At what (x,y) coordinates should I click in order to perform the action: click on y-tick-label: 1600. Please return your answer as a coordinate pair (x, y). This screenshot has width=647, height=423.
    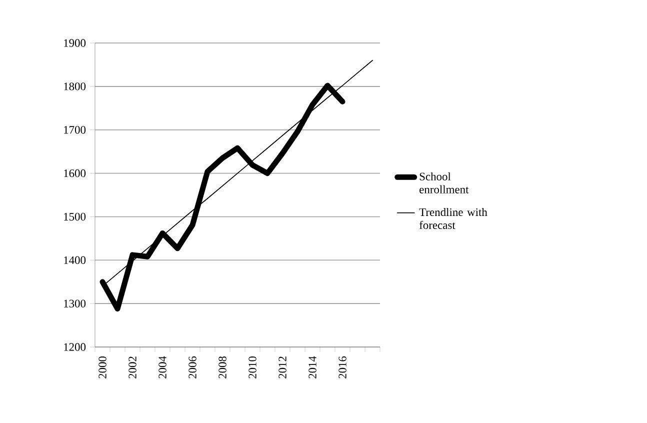
    Looking at the image, I should click on (75, 173).